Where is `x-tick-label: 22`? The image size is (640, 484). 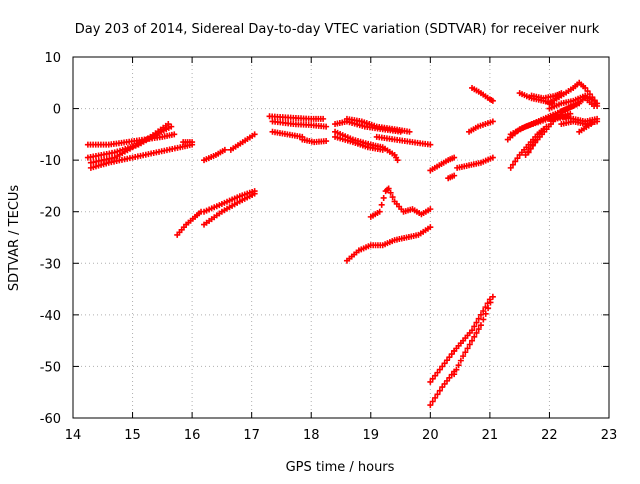 x-tick-label: 22 is located at coordinates (549, 435).